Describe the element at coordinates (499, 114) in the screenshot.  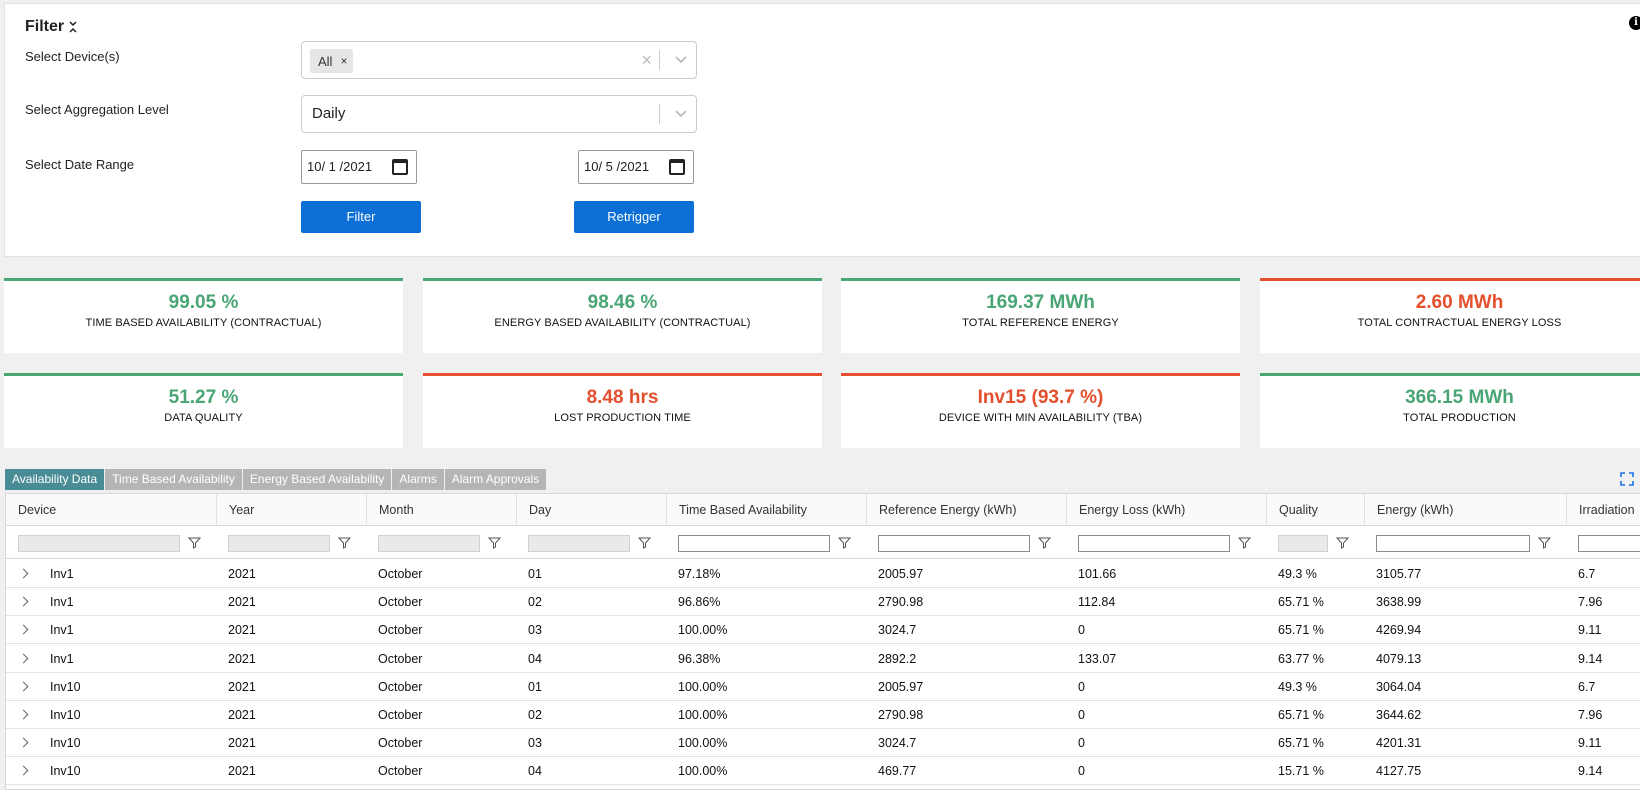
I see `aggregation-select: Daily` at that location.